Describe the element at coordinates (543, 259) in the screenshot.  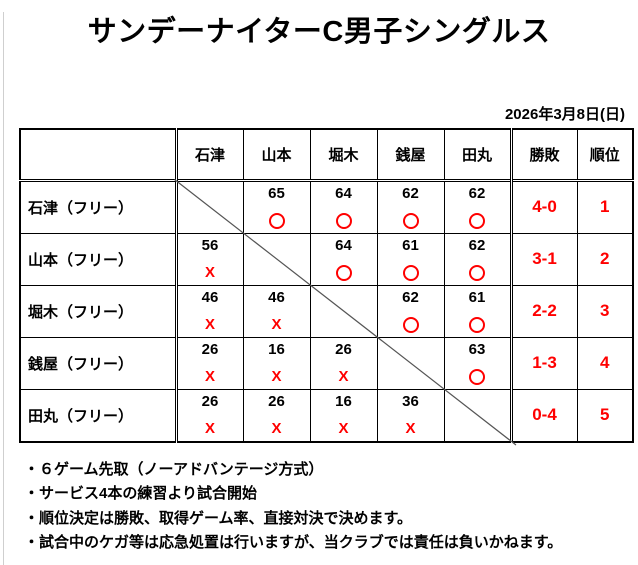
I see `win-loss-record-cell: 3-1` at that location.